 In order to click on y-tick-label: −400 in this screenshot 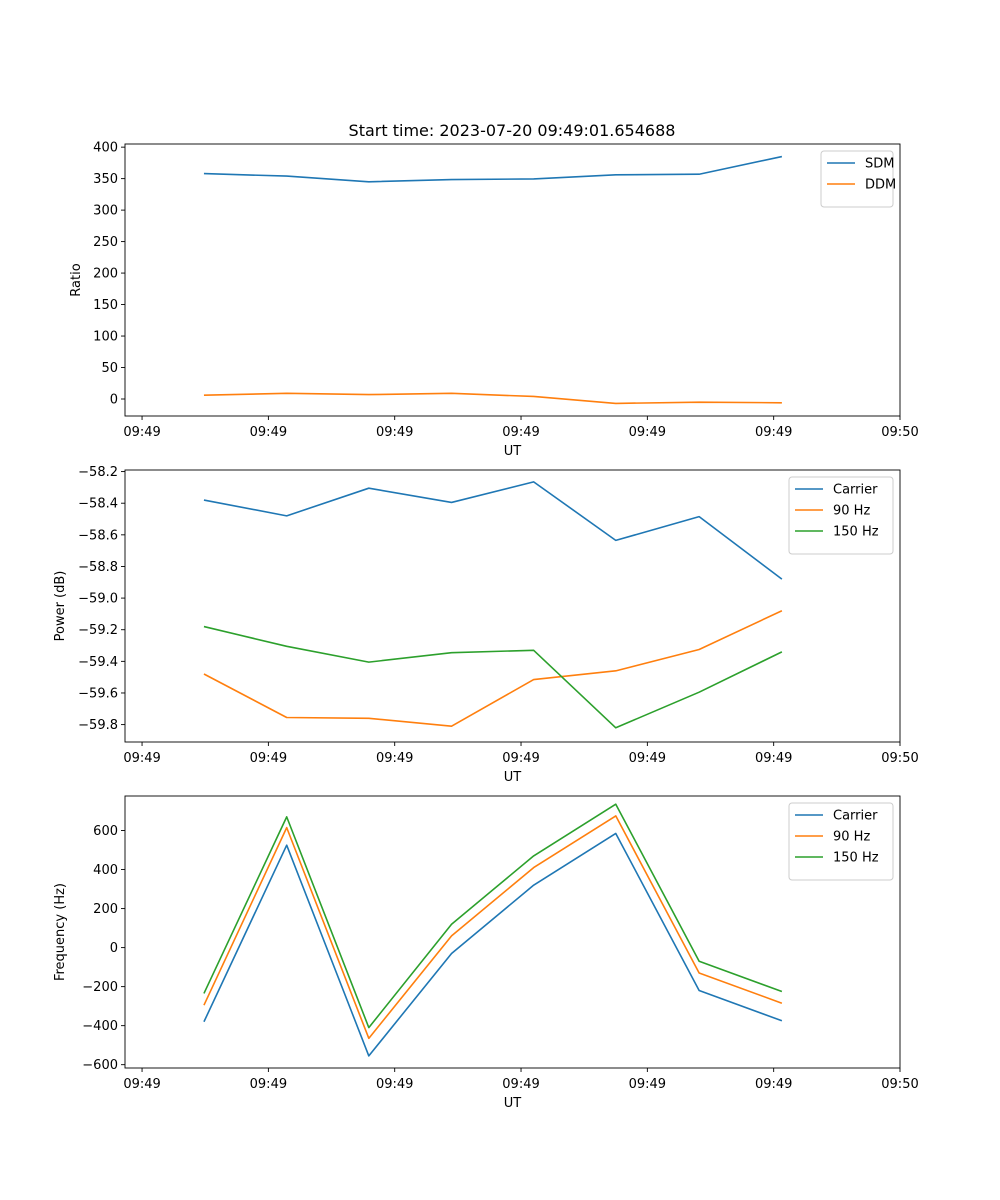, I will do `click(100, 1026)`.